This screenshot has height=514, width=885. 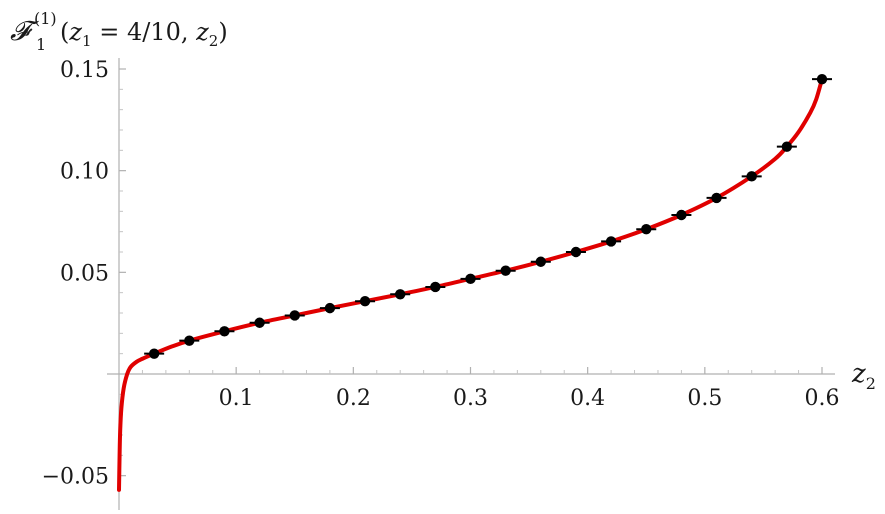 What do you see at coordinates (84, 172) in the screenshot?
I see `y-tick-label: 0.10` at bounding box center [84, 172].